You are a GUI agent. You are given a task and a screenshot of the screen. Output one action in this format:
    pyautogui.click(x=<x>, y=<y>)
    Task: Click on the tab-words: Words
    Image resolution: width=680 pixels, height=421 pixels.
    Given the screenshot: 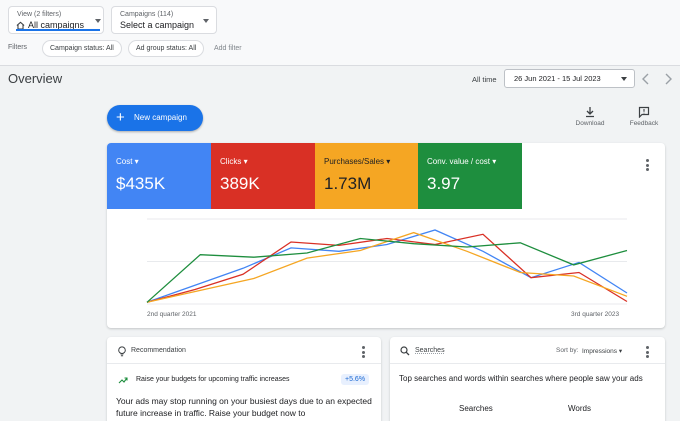 What is the action you would take?
    pyautogui.click(x=579, y=408)
    